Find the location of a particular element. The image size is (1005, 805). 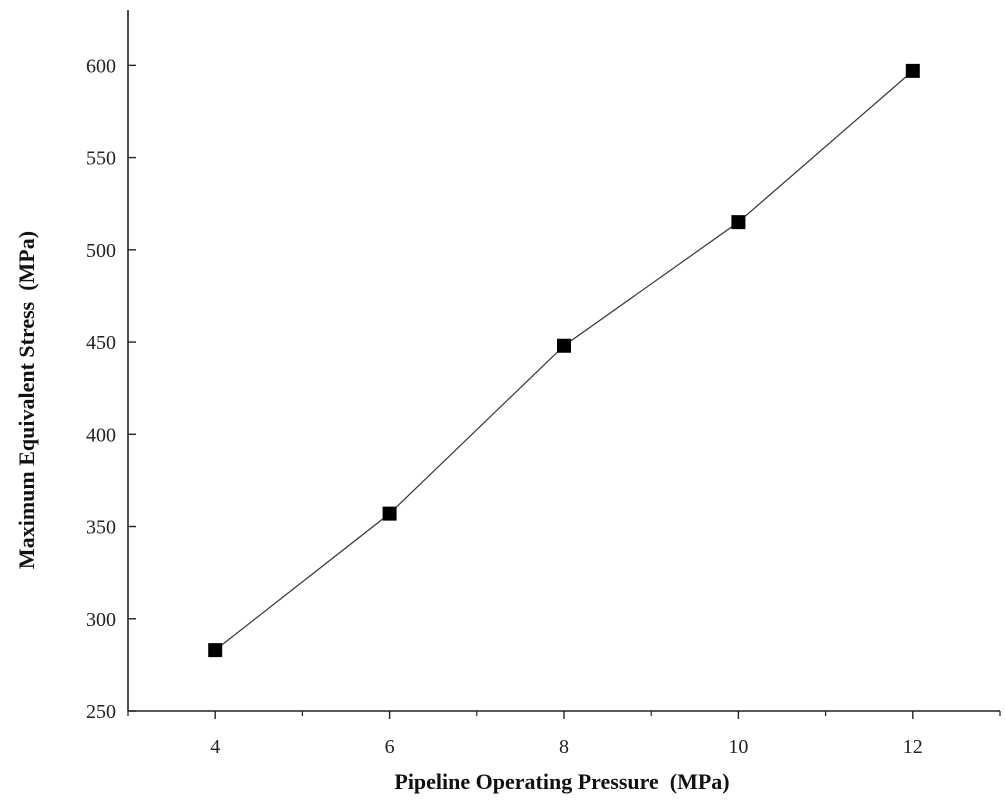

y-tick-label: 500 is located at coordinates (101, 251).